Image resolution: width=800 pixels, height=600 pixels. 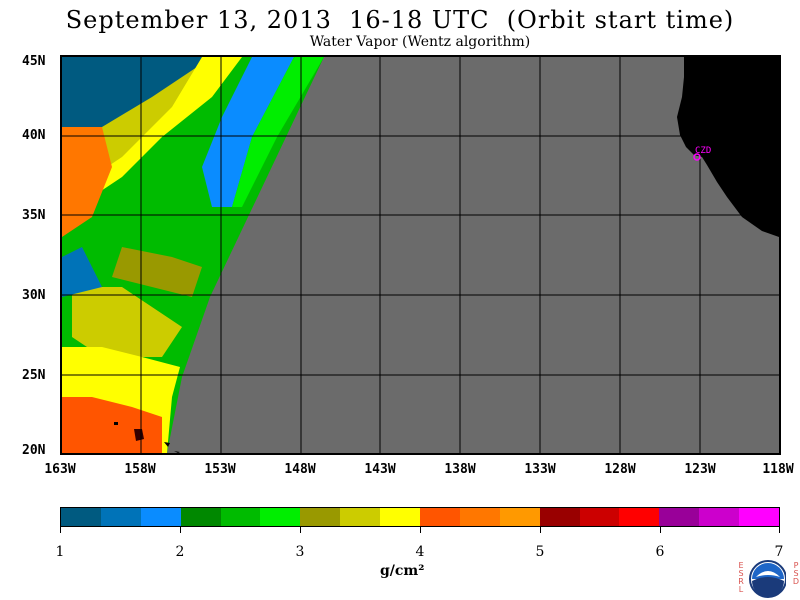 What do you see at coordinates (34, 450) in the screenshot?
I see `lat-label-20n: 20N` at bounding box center [34, 450].